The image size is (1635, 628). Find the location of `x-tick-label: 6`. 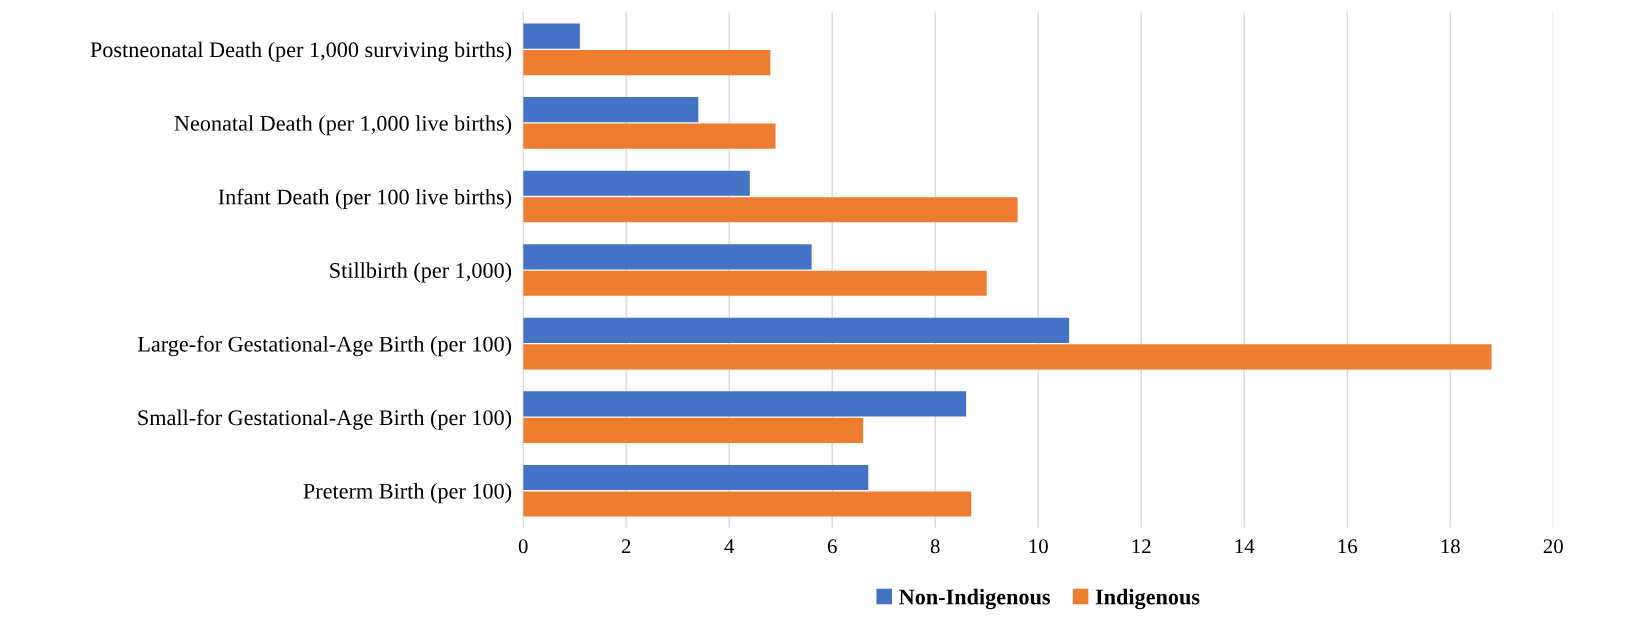

x-tick-label: 6 is located at coordinates (832, 546).